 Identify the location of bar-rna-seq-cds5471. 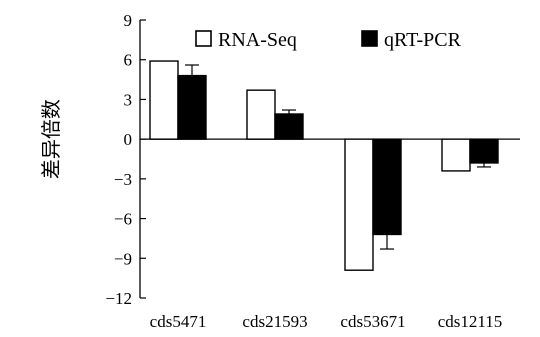
(164, 100).